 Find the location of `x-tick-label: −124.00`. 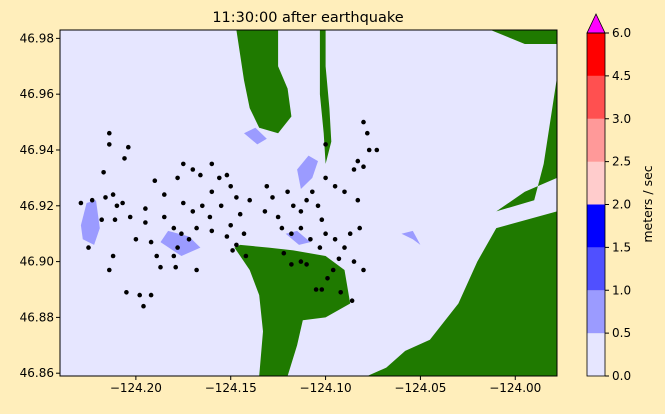

x-tick-label: −124.00 is located at coordinates (515, 388).